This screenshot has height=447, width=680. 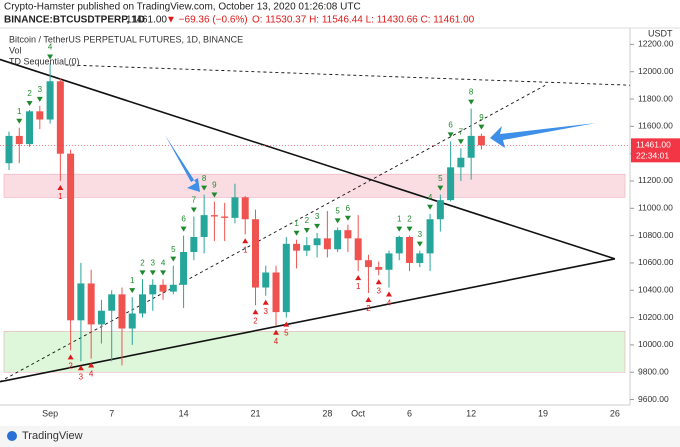 What do you see at coordinates (50, 413) in the screenshot?
I see `x-tick-label: Sep` at bounding box center [50, 413].